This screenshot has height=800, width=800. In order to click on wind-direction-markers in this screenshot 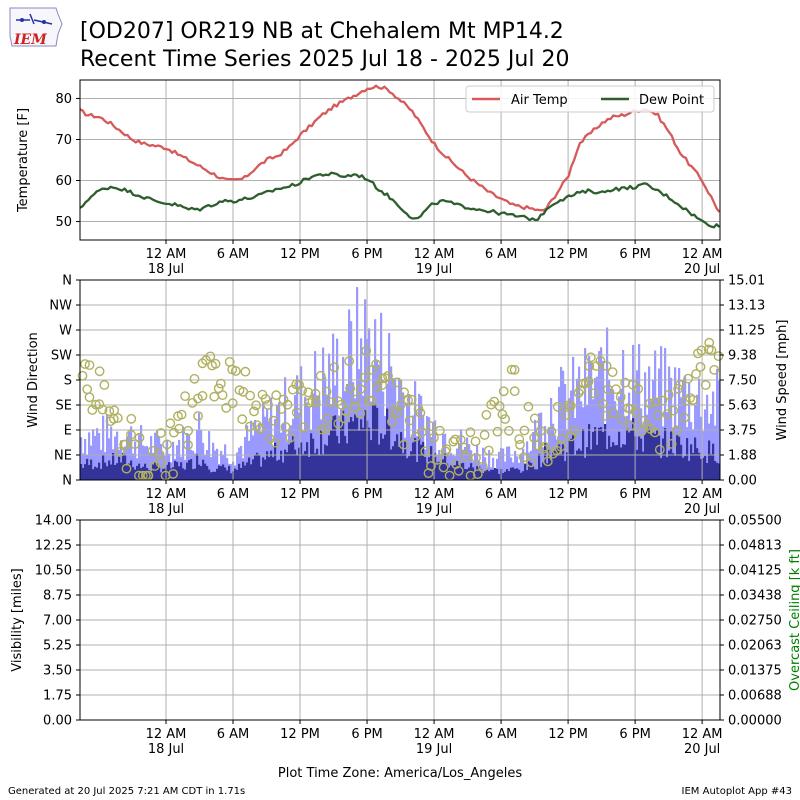, I will do `click(400, 409)`.